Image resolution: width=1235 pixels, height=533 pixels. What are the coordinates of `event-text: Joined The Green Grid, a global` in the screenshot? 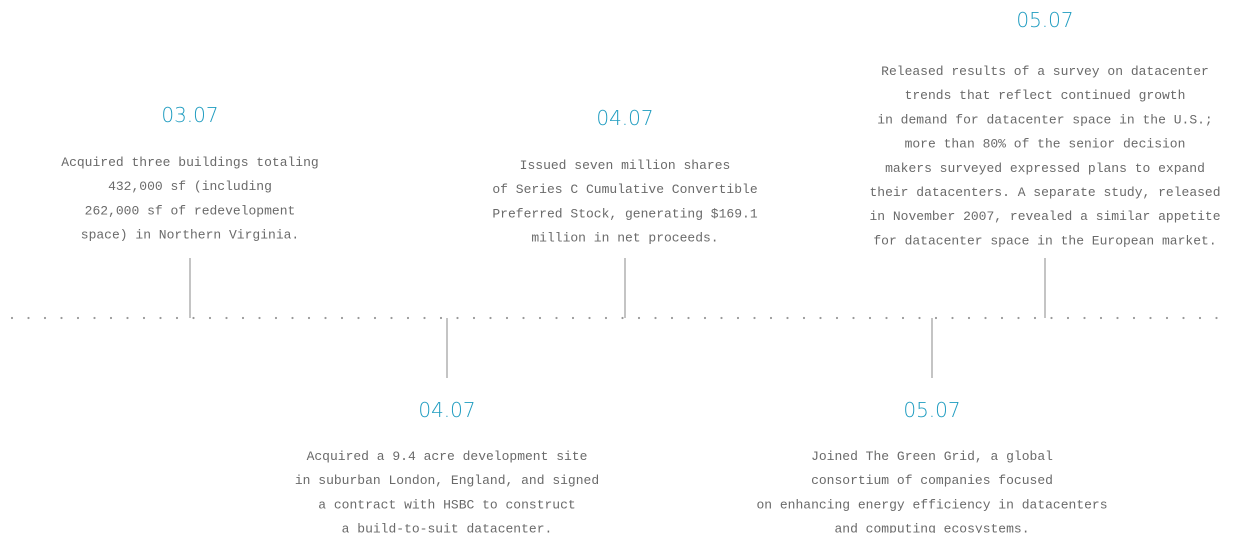 It's located at (932, 456).